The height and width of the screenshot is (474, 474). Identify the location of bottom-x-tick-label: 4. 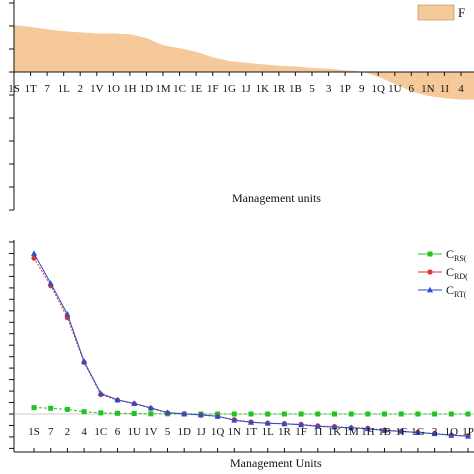
(84, 432).